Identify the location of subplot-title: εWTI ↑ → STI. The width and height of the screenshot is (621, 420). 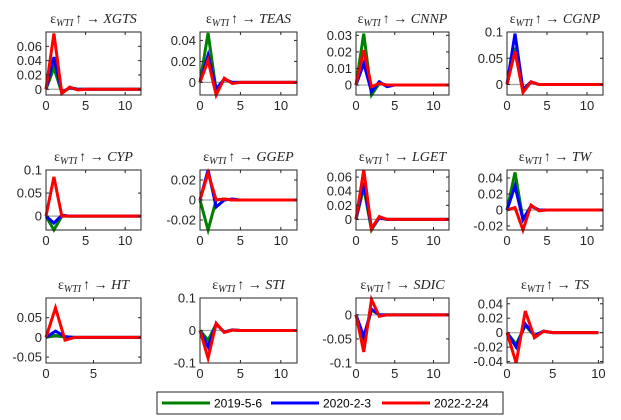
(249, 286).